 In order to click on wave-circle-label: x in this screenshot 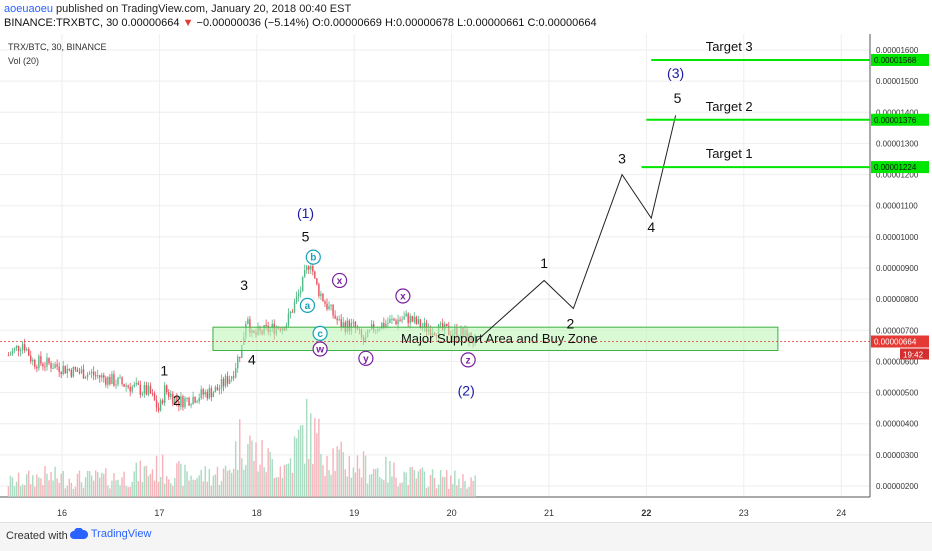, I will do `click(340, 281)`.